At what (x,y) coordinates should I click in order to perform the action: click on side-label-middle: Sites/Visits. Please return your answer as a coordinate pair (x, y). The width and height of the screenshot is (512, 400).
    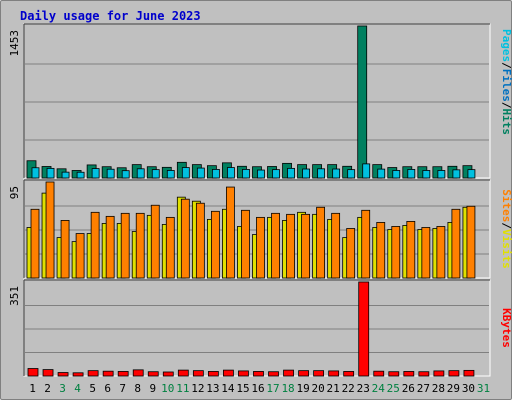
    Looking at the image, I should click on (506, 229).